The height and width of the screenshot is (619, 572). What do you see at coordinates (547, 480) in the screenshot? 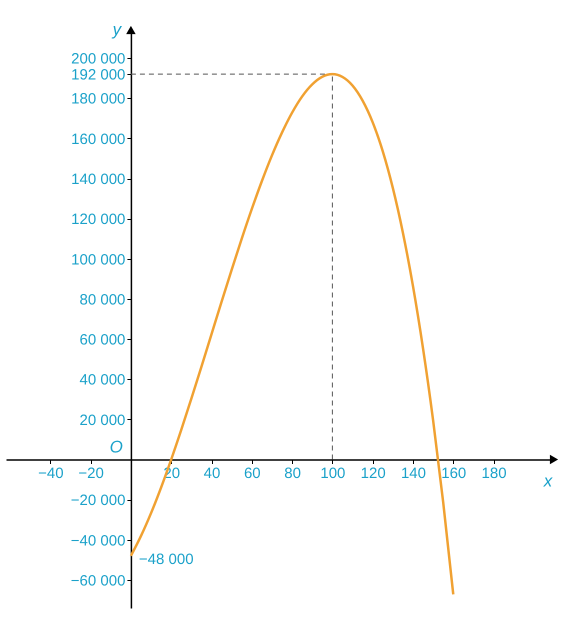
I see `x-axis-title: x` at bounding box center [547, 480].